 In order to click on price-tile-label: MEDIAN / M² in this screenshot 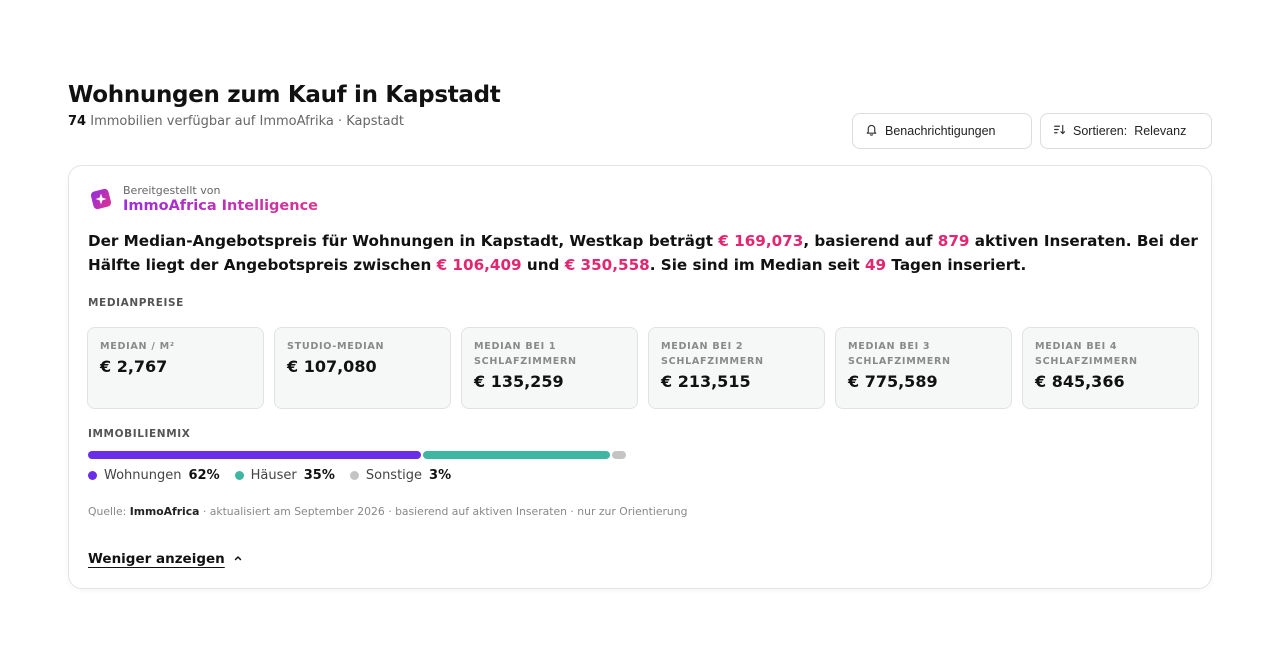, I will do `click(137, 346)`.